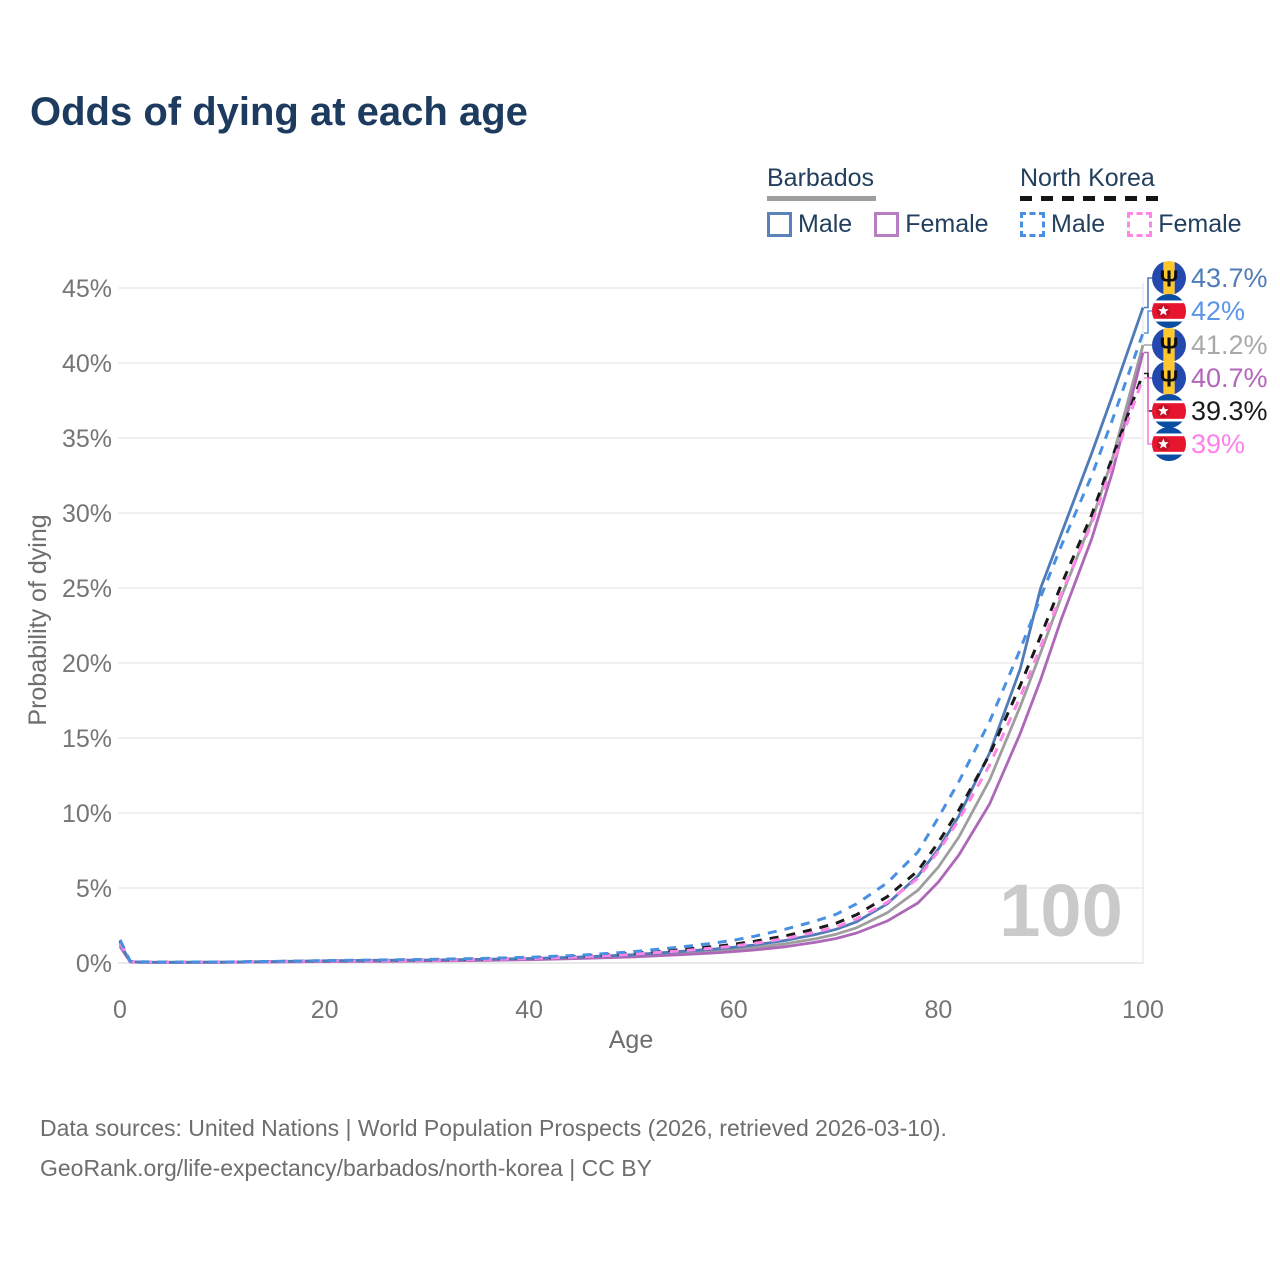 Image resolution: width=1280 pixels, height=1280 pixels. What do you see at coordinates (1032, 224) in the screenshot?
I see `north-korea-male-swatch` at bounding box center [1032, 224].